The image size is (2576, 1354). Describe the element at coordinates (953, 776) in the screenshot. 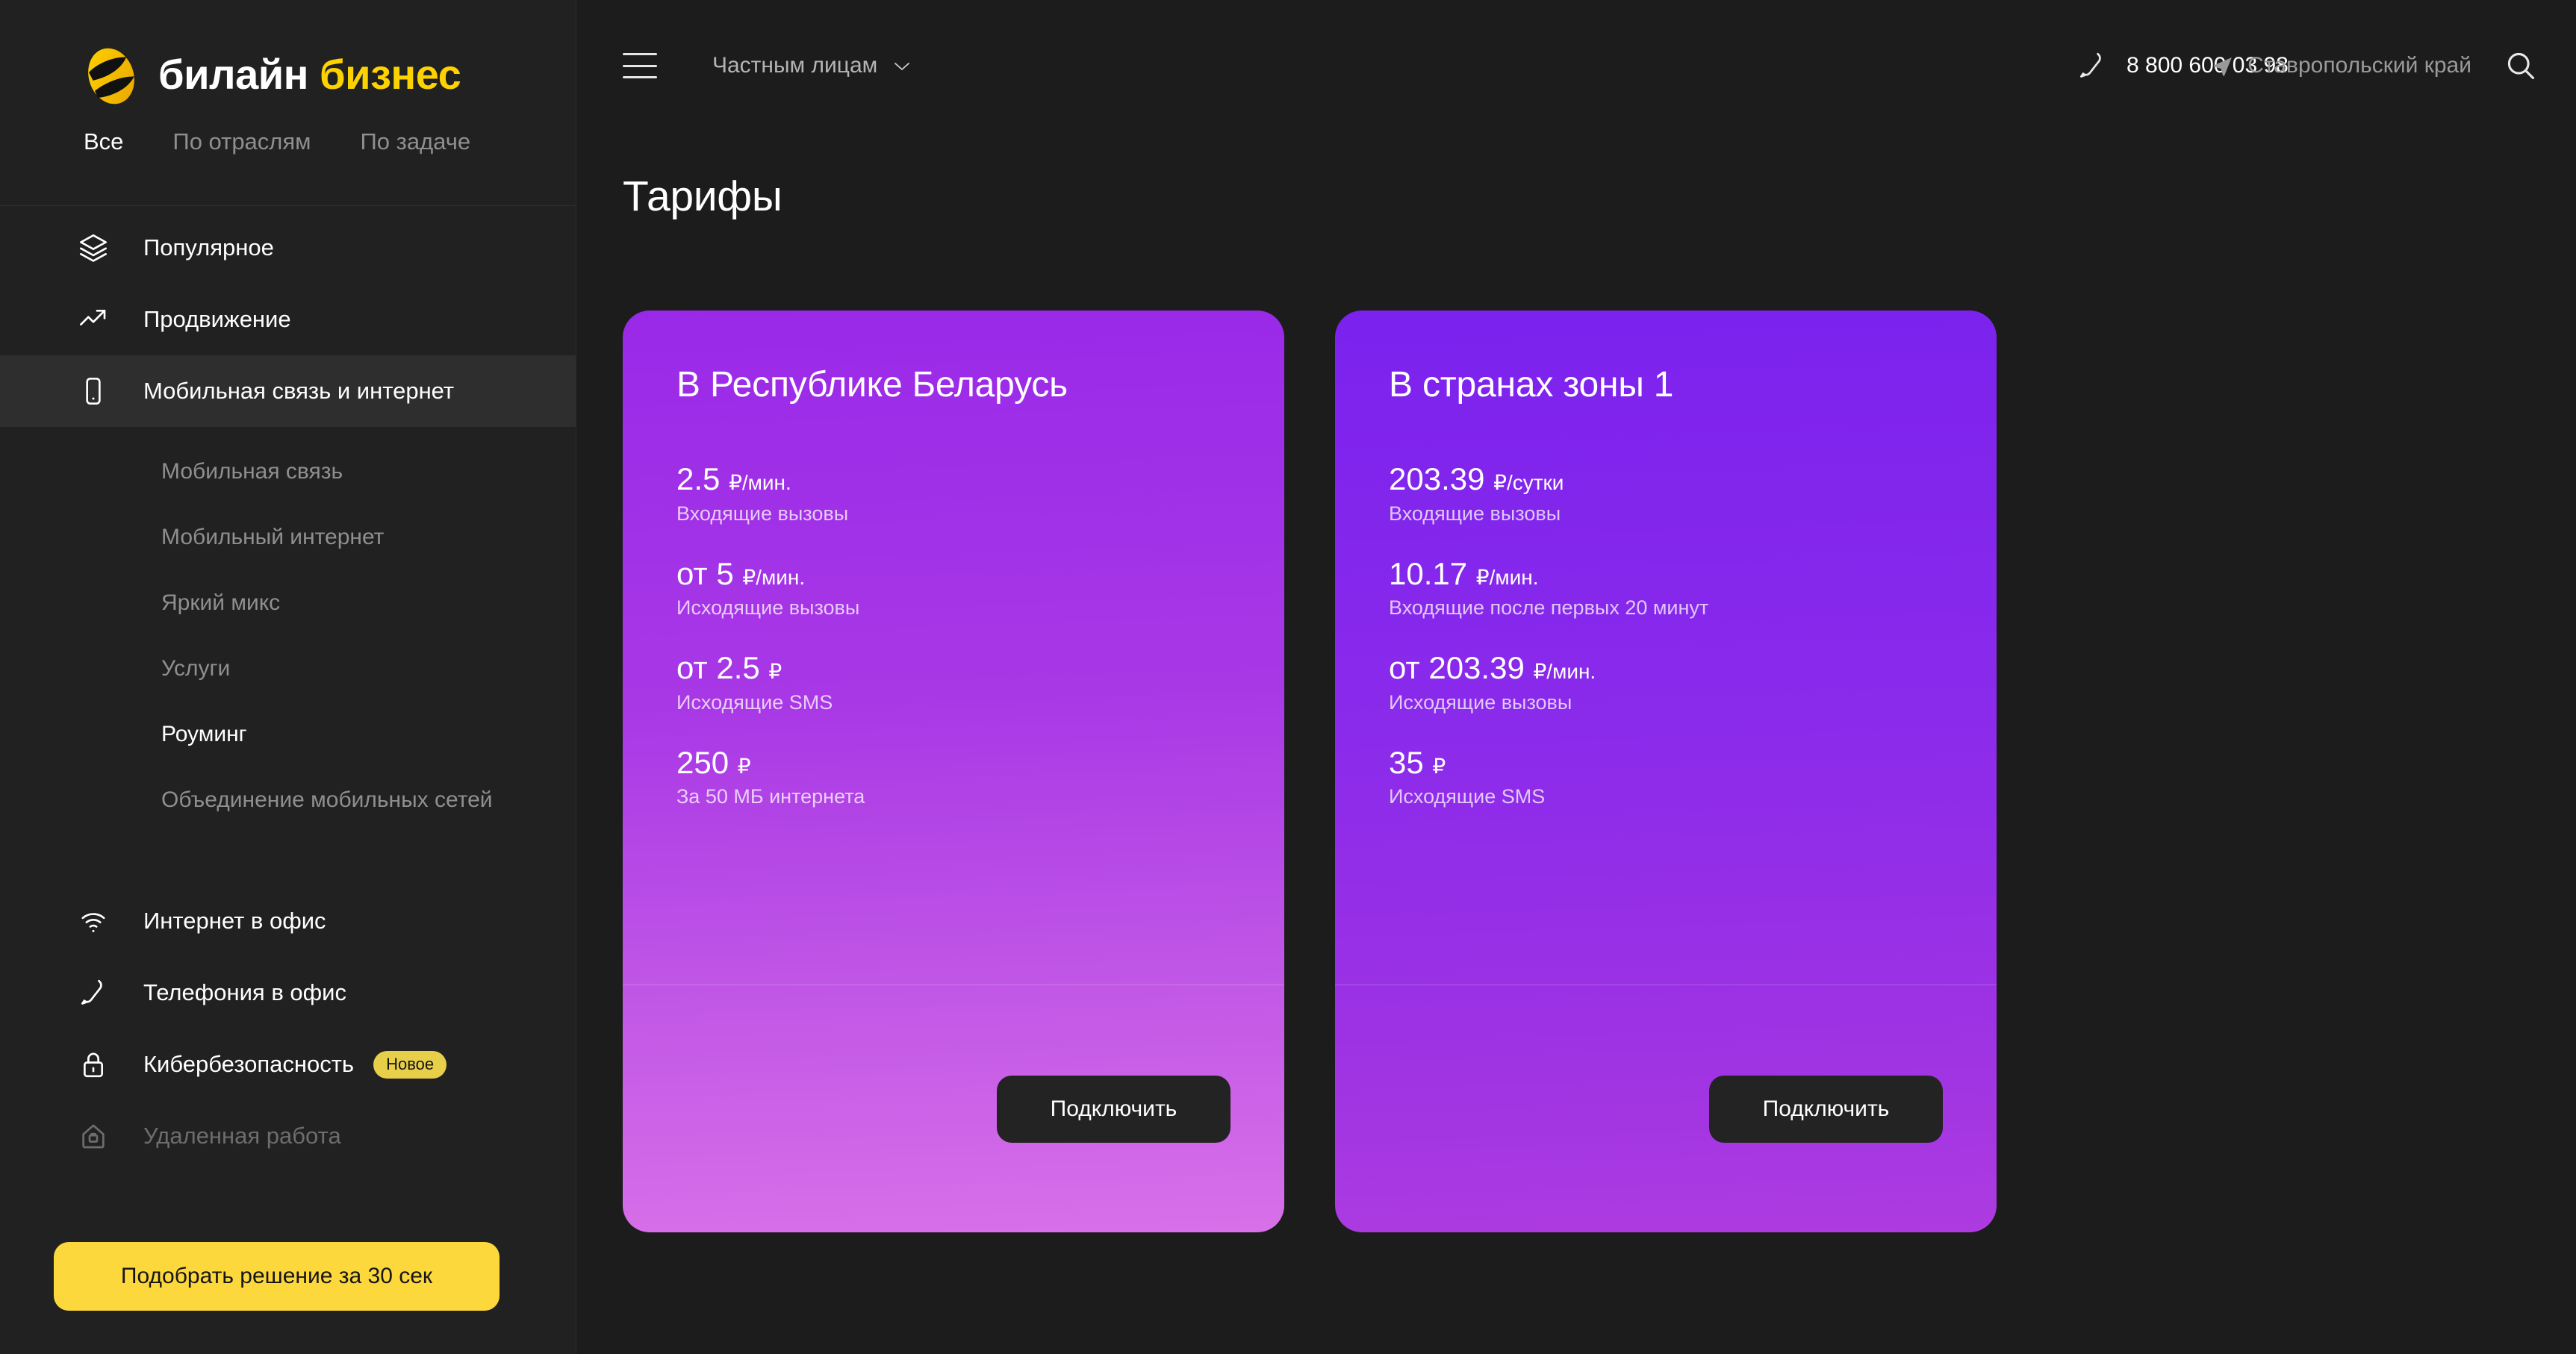

I see `price-row: 250 ₽ За 50 МБ интернета` at that location.